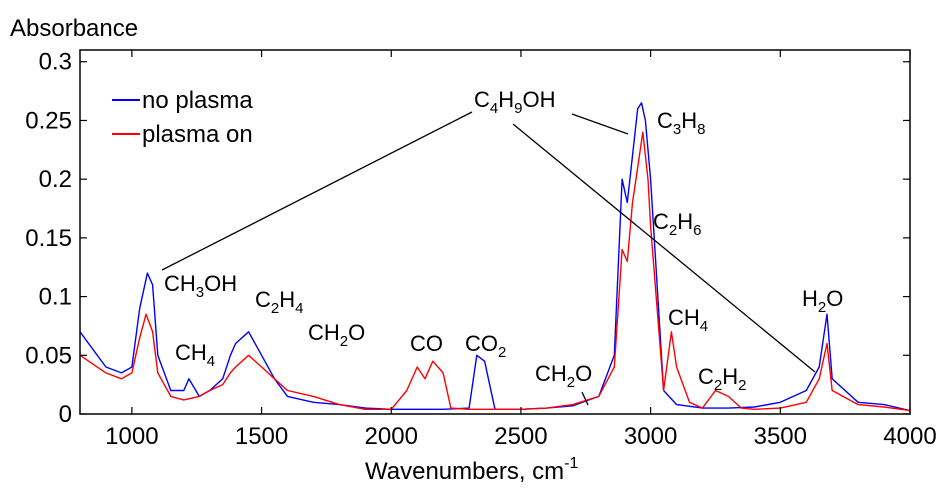 The width and height of the screenshot is (944, 488). I want to click on legend-label-no-plasma: no plasma, so click(197, 100).